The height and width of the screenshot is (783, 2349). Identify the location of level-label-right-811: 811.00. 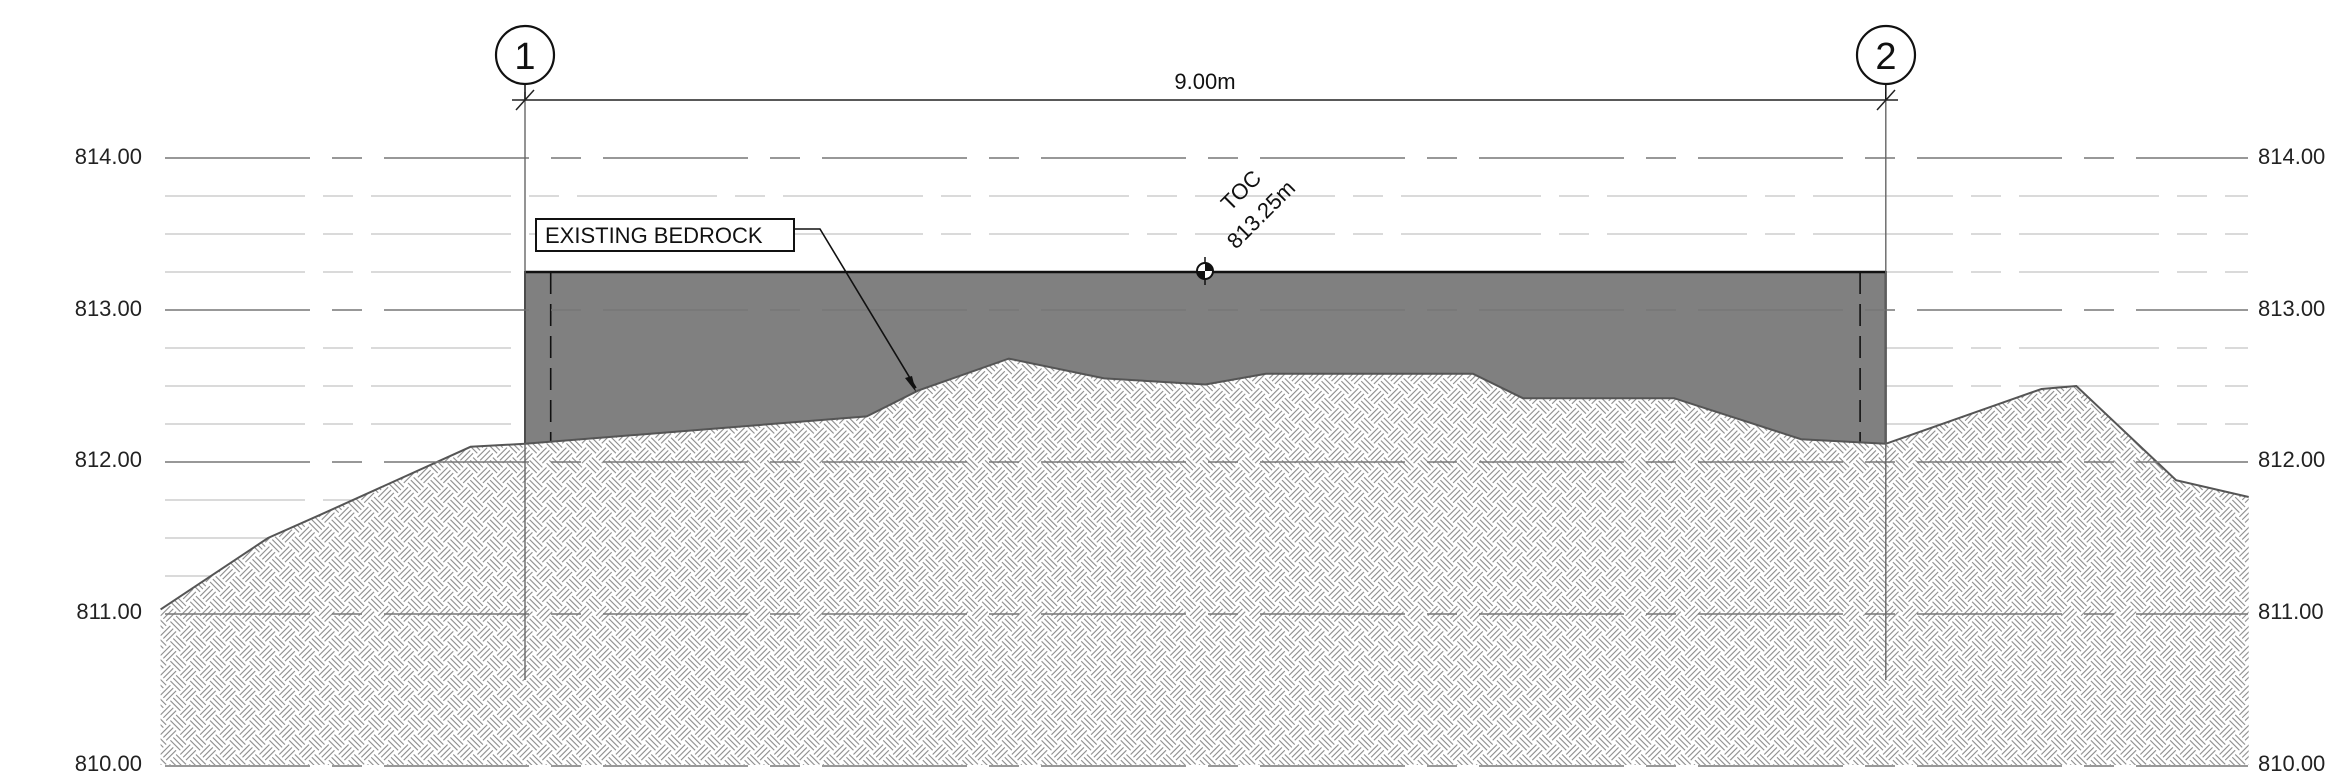
(2291, 611).